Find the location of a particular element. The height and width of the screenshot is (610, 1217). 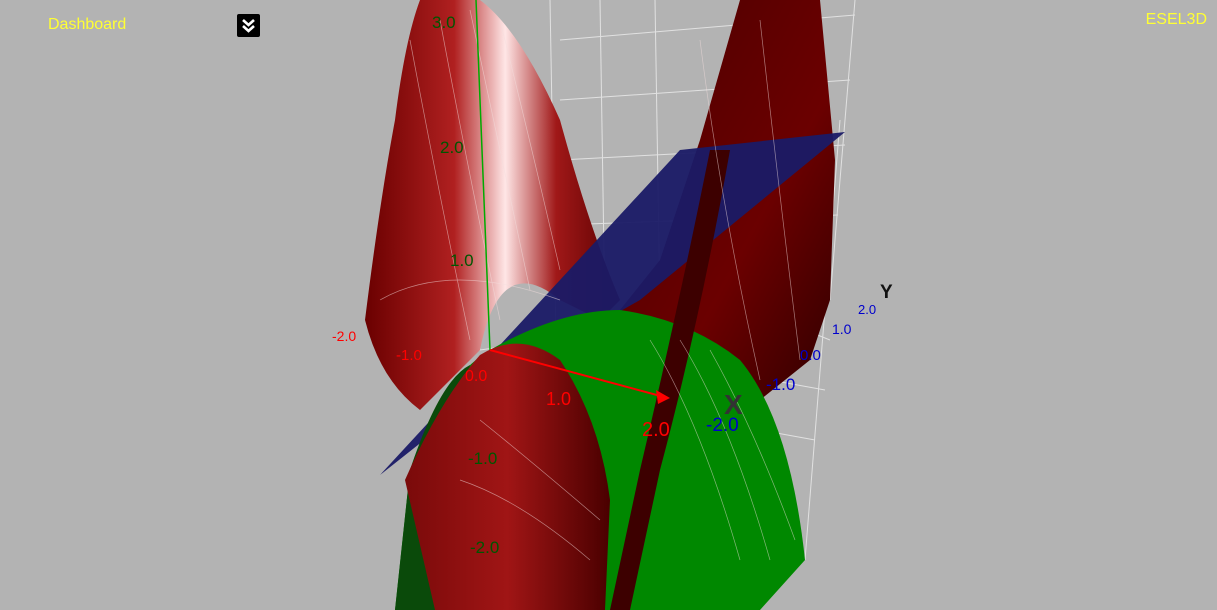

z-tick-3: 3.0 is located at coordinates (444, 22).